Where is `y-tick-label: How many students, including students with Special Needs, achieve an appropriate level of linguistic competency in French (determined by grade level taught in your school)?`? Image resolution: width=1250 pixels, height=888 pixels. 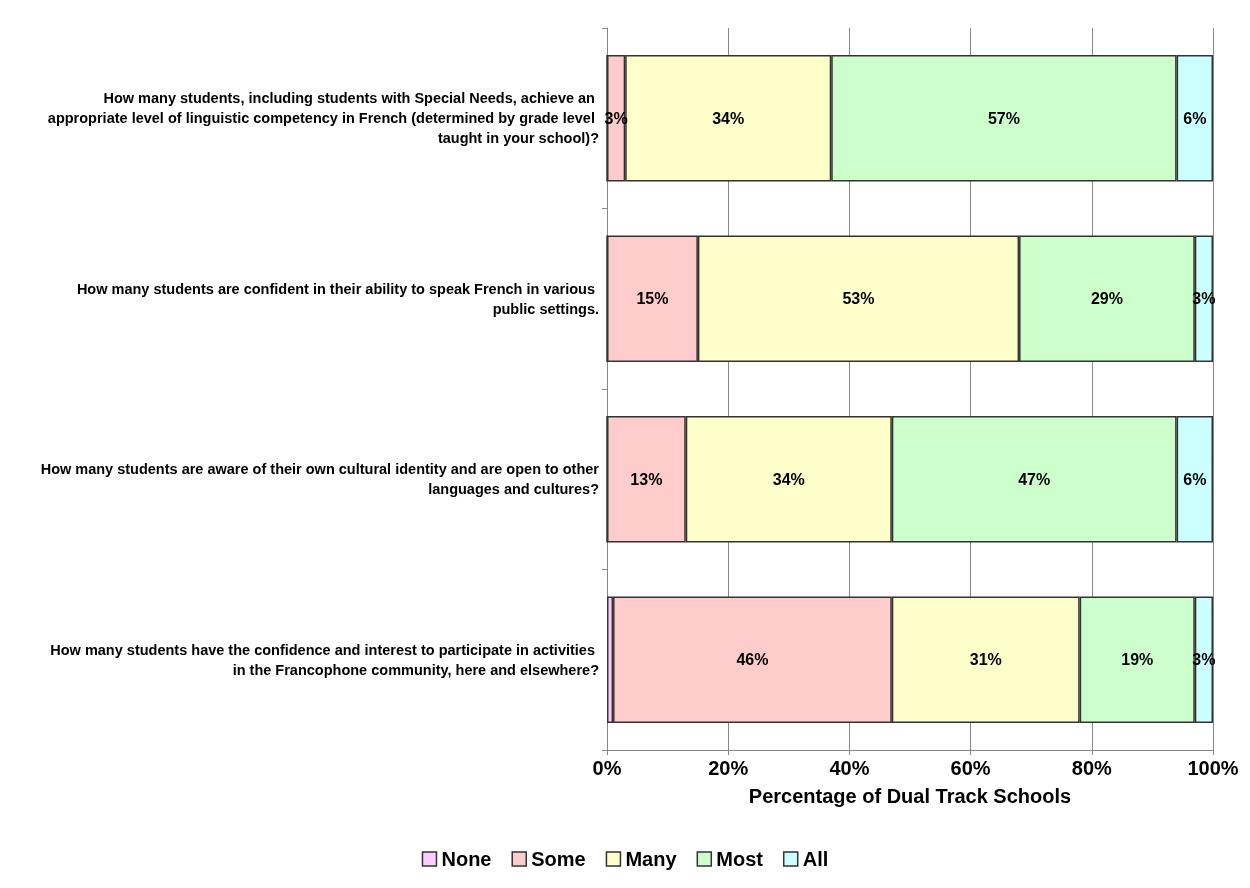 y-tick-label: How many students, including students with Special Needs, achieve an appropriate level of linguistic competency in French (determined by grade level taught in your school)? is located at coordinates (323, 118).